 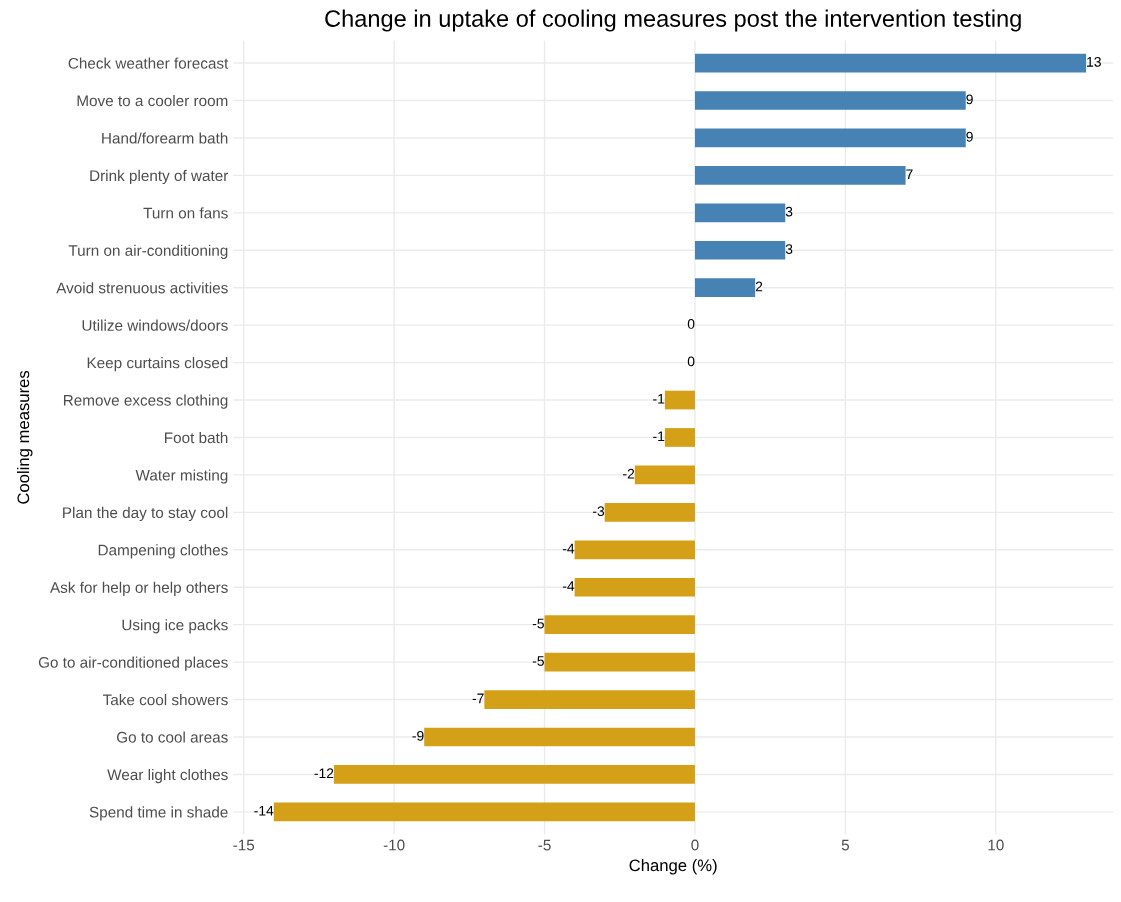 What do you see at coordinates (244, 845) in the screenshot?
I see `x-tick-label: -15` at bounding box center [244, 845].